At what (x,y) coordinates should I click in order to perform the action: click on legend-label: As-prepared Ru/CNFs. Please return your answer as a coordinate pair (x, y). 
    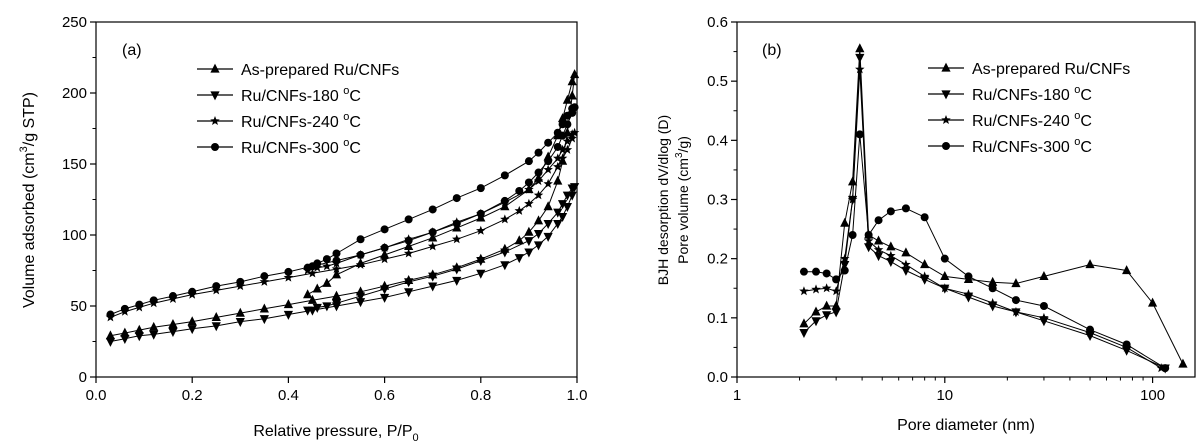
    Looking at the image, I should click on (320, 70).